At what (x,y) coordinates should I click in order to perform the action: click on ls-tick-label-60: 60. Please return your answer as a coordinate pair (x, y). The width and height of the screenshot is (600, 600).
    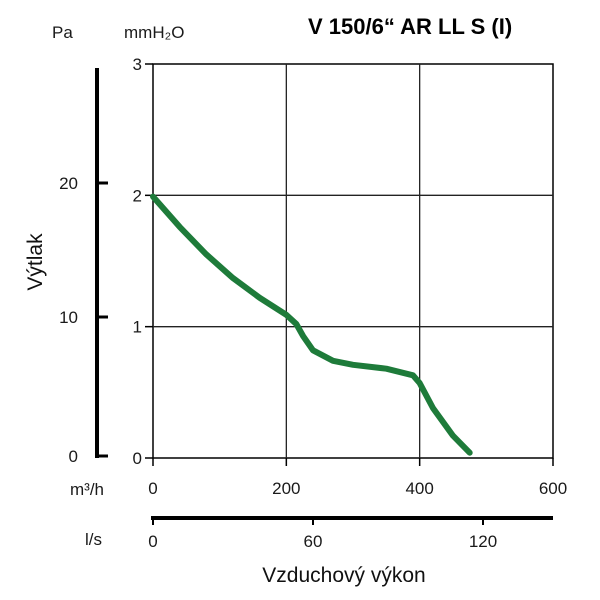
    Looking at the image, I should click on (313, 541).